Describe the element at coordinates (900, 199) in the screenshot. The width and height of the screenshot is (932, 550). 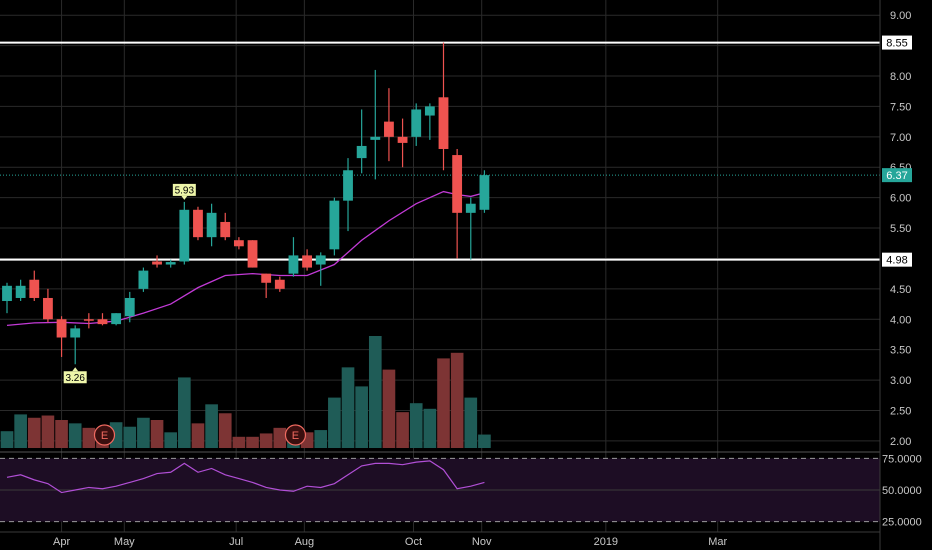
I see `price-tick-label: 6.00` at that location.